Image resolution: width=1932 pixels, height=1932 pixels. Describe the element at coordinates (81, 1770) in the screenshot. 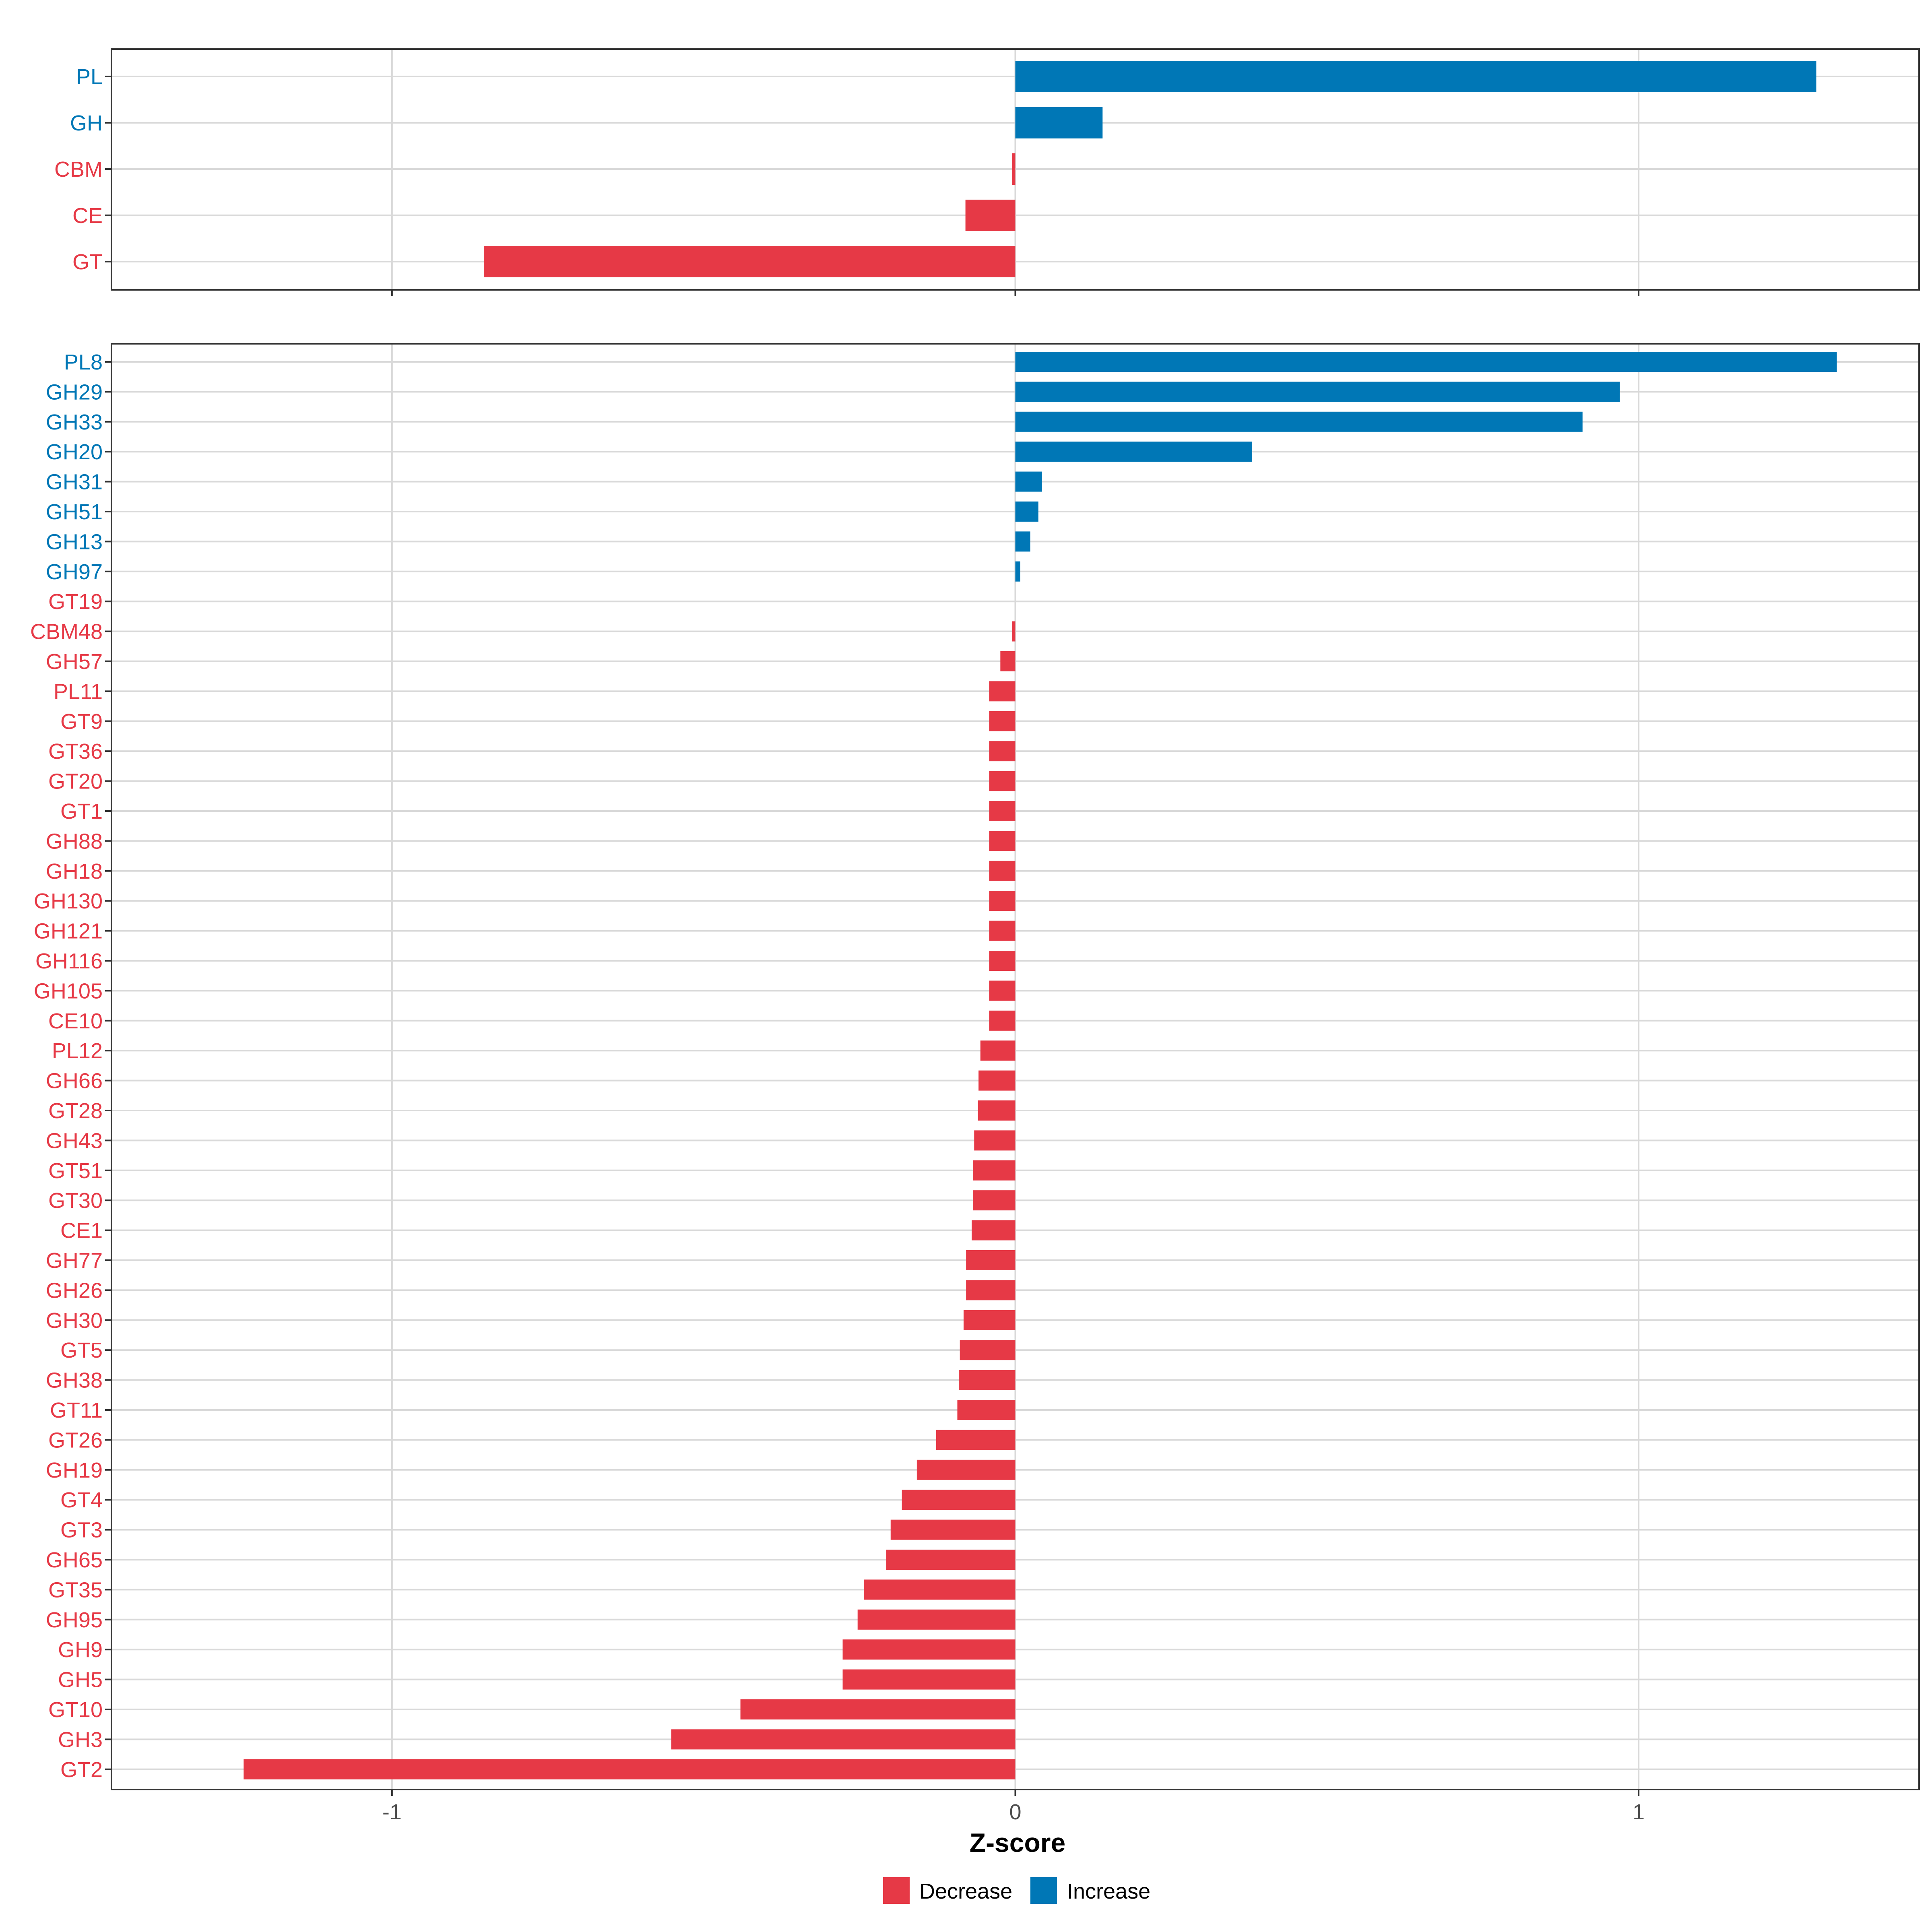

I see `y-tick-label-gt2: GT2` at that location.